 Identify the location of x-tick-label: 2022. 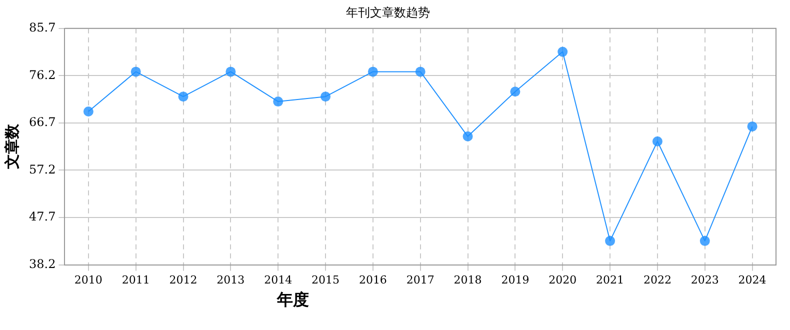
(657, 279).